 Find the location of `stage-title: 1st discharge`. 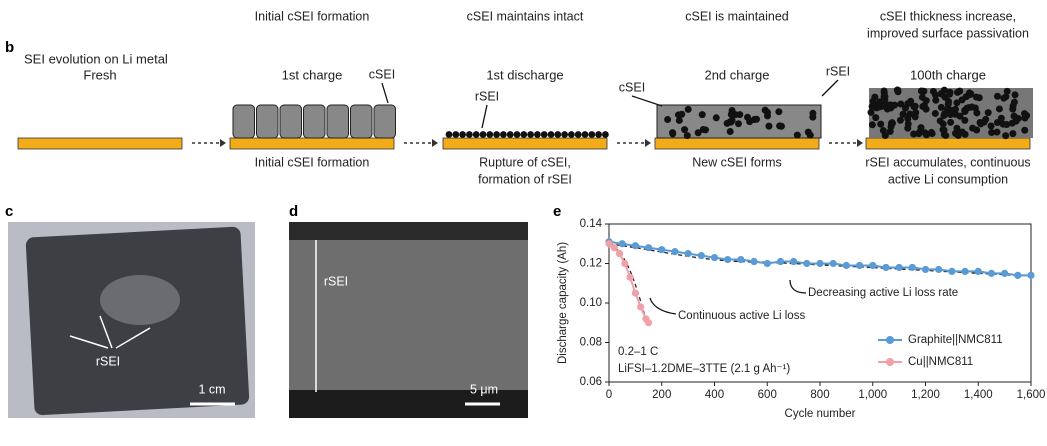

stage-title: 1st discharge is located at coordinates (524, 74).